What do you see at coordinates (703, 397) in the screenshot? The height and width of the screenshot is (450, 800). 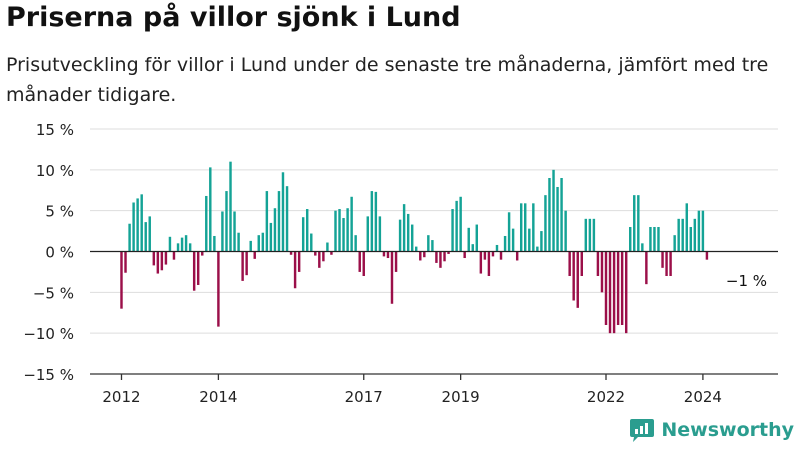 I see `x-tick-label: 2024` at bounding box center [703, 397].